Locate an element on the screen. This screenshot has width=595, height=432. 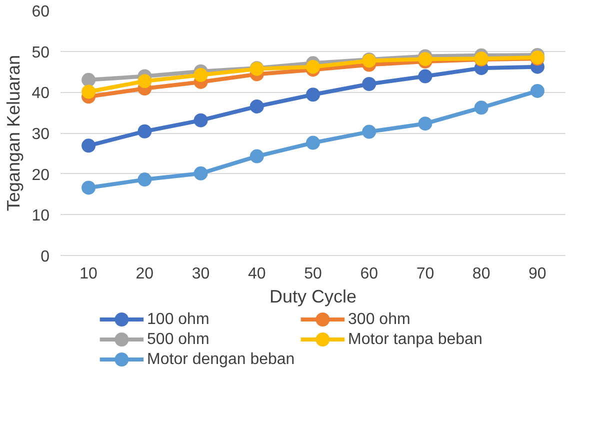
x-tick-label: 50 is located at coordinates (313, 274).